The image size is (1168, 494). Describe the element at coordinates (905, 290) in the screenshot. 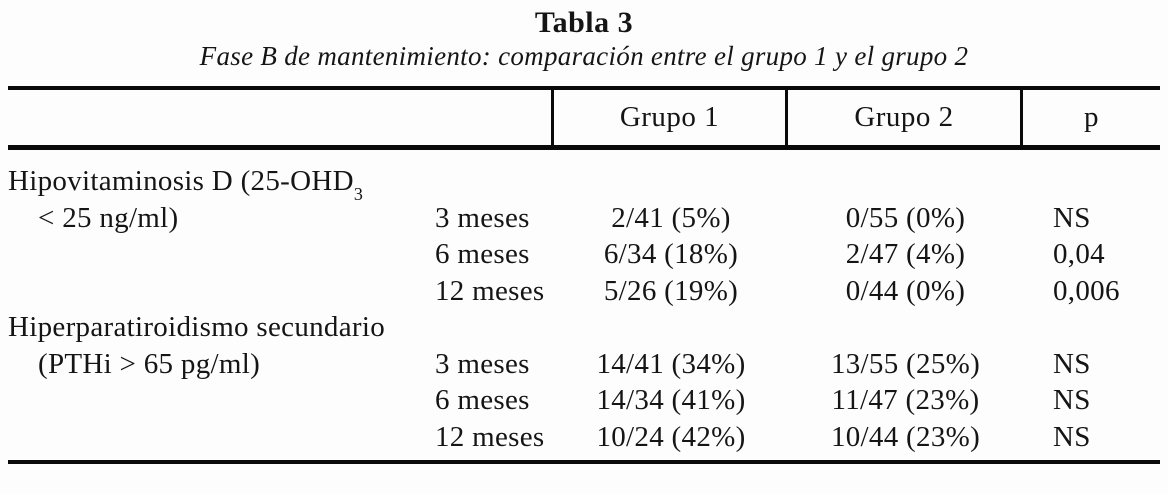

I see `grupo2-value-cell: 0/44 (0%)` at that location.